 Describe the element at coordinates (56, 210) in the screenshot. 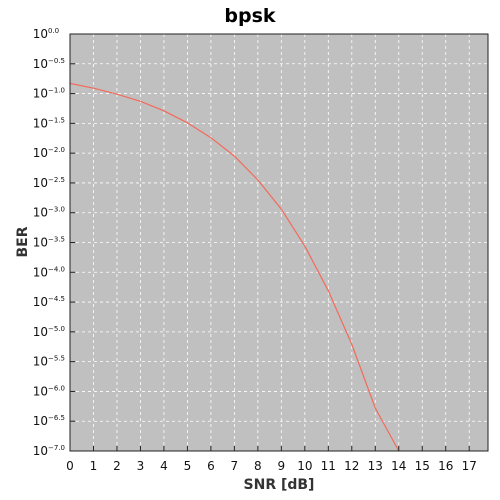

I see `y-tick-exponent: −3.0` at that location.